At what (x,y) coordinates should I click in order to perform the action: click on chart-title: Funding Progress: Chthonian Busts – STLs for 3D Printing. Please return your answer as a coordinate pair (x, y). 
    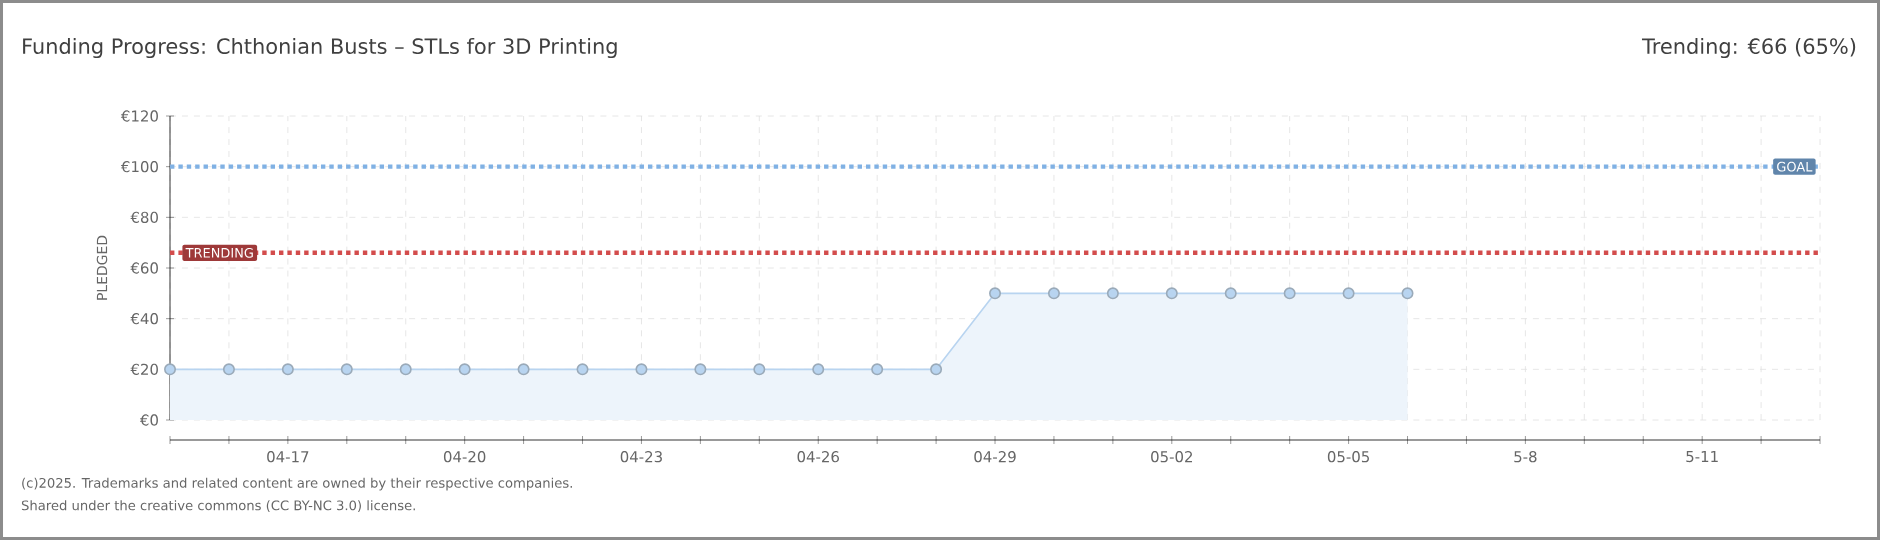
    Looking at the image, I should click on (320, 48).